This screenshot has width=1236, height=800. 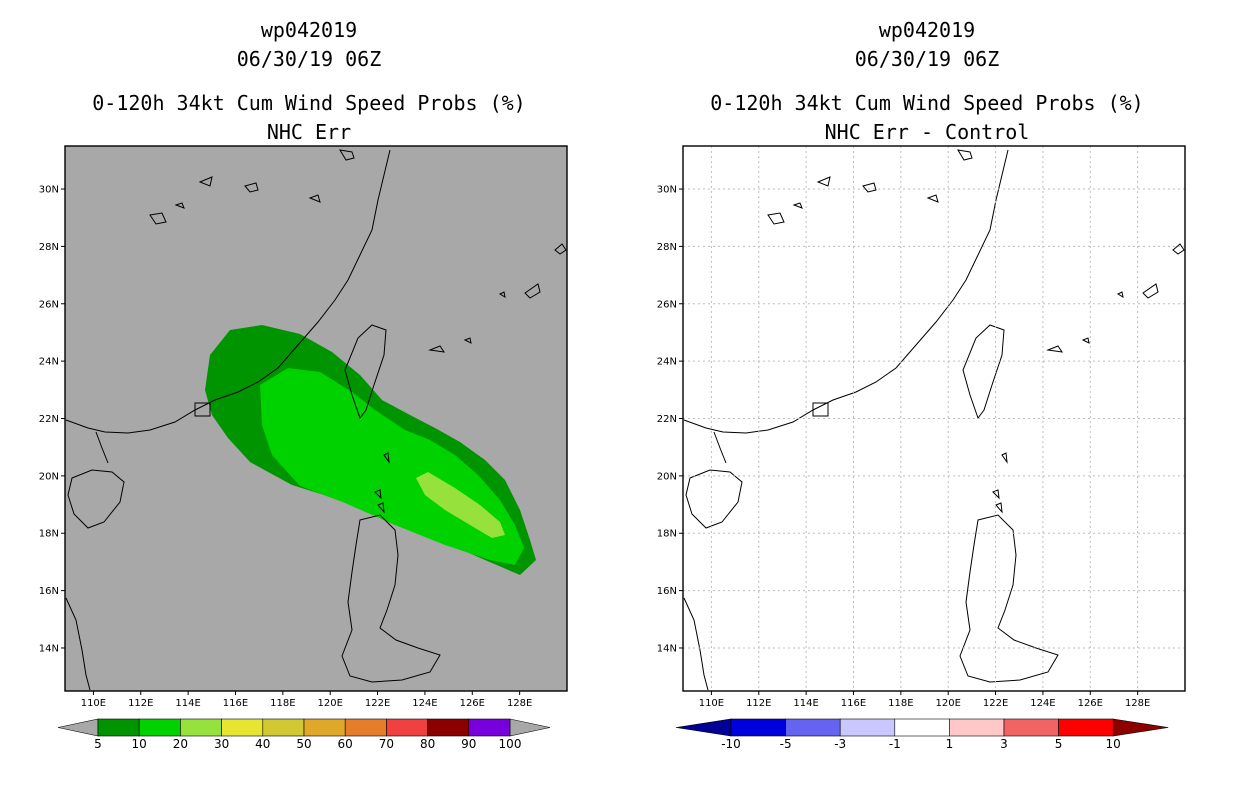 I want to click on colorbar-label: -3, so click(x=840, y=744).